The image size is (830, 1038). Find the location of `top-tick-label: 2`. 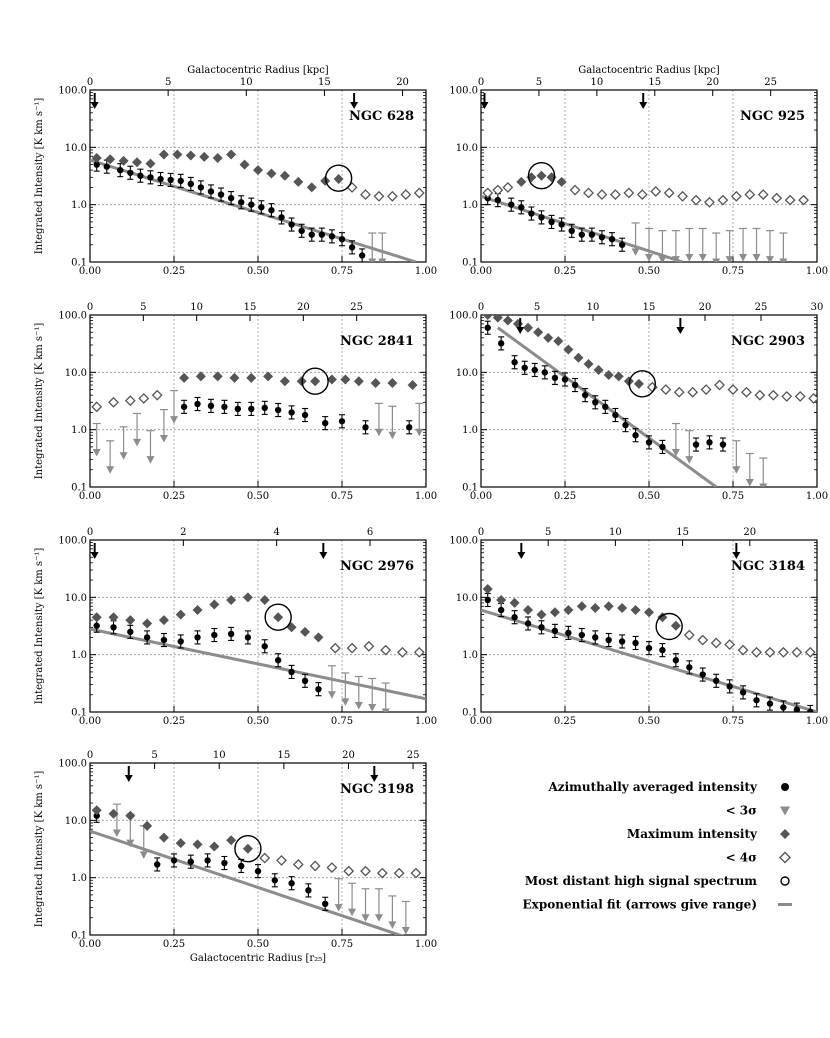

top-tick-label: 2 is located at coordinates (183, 532).